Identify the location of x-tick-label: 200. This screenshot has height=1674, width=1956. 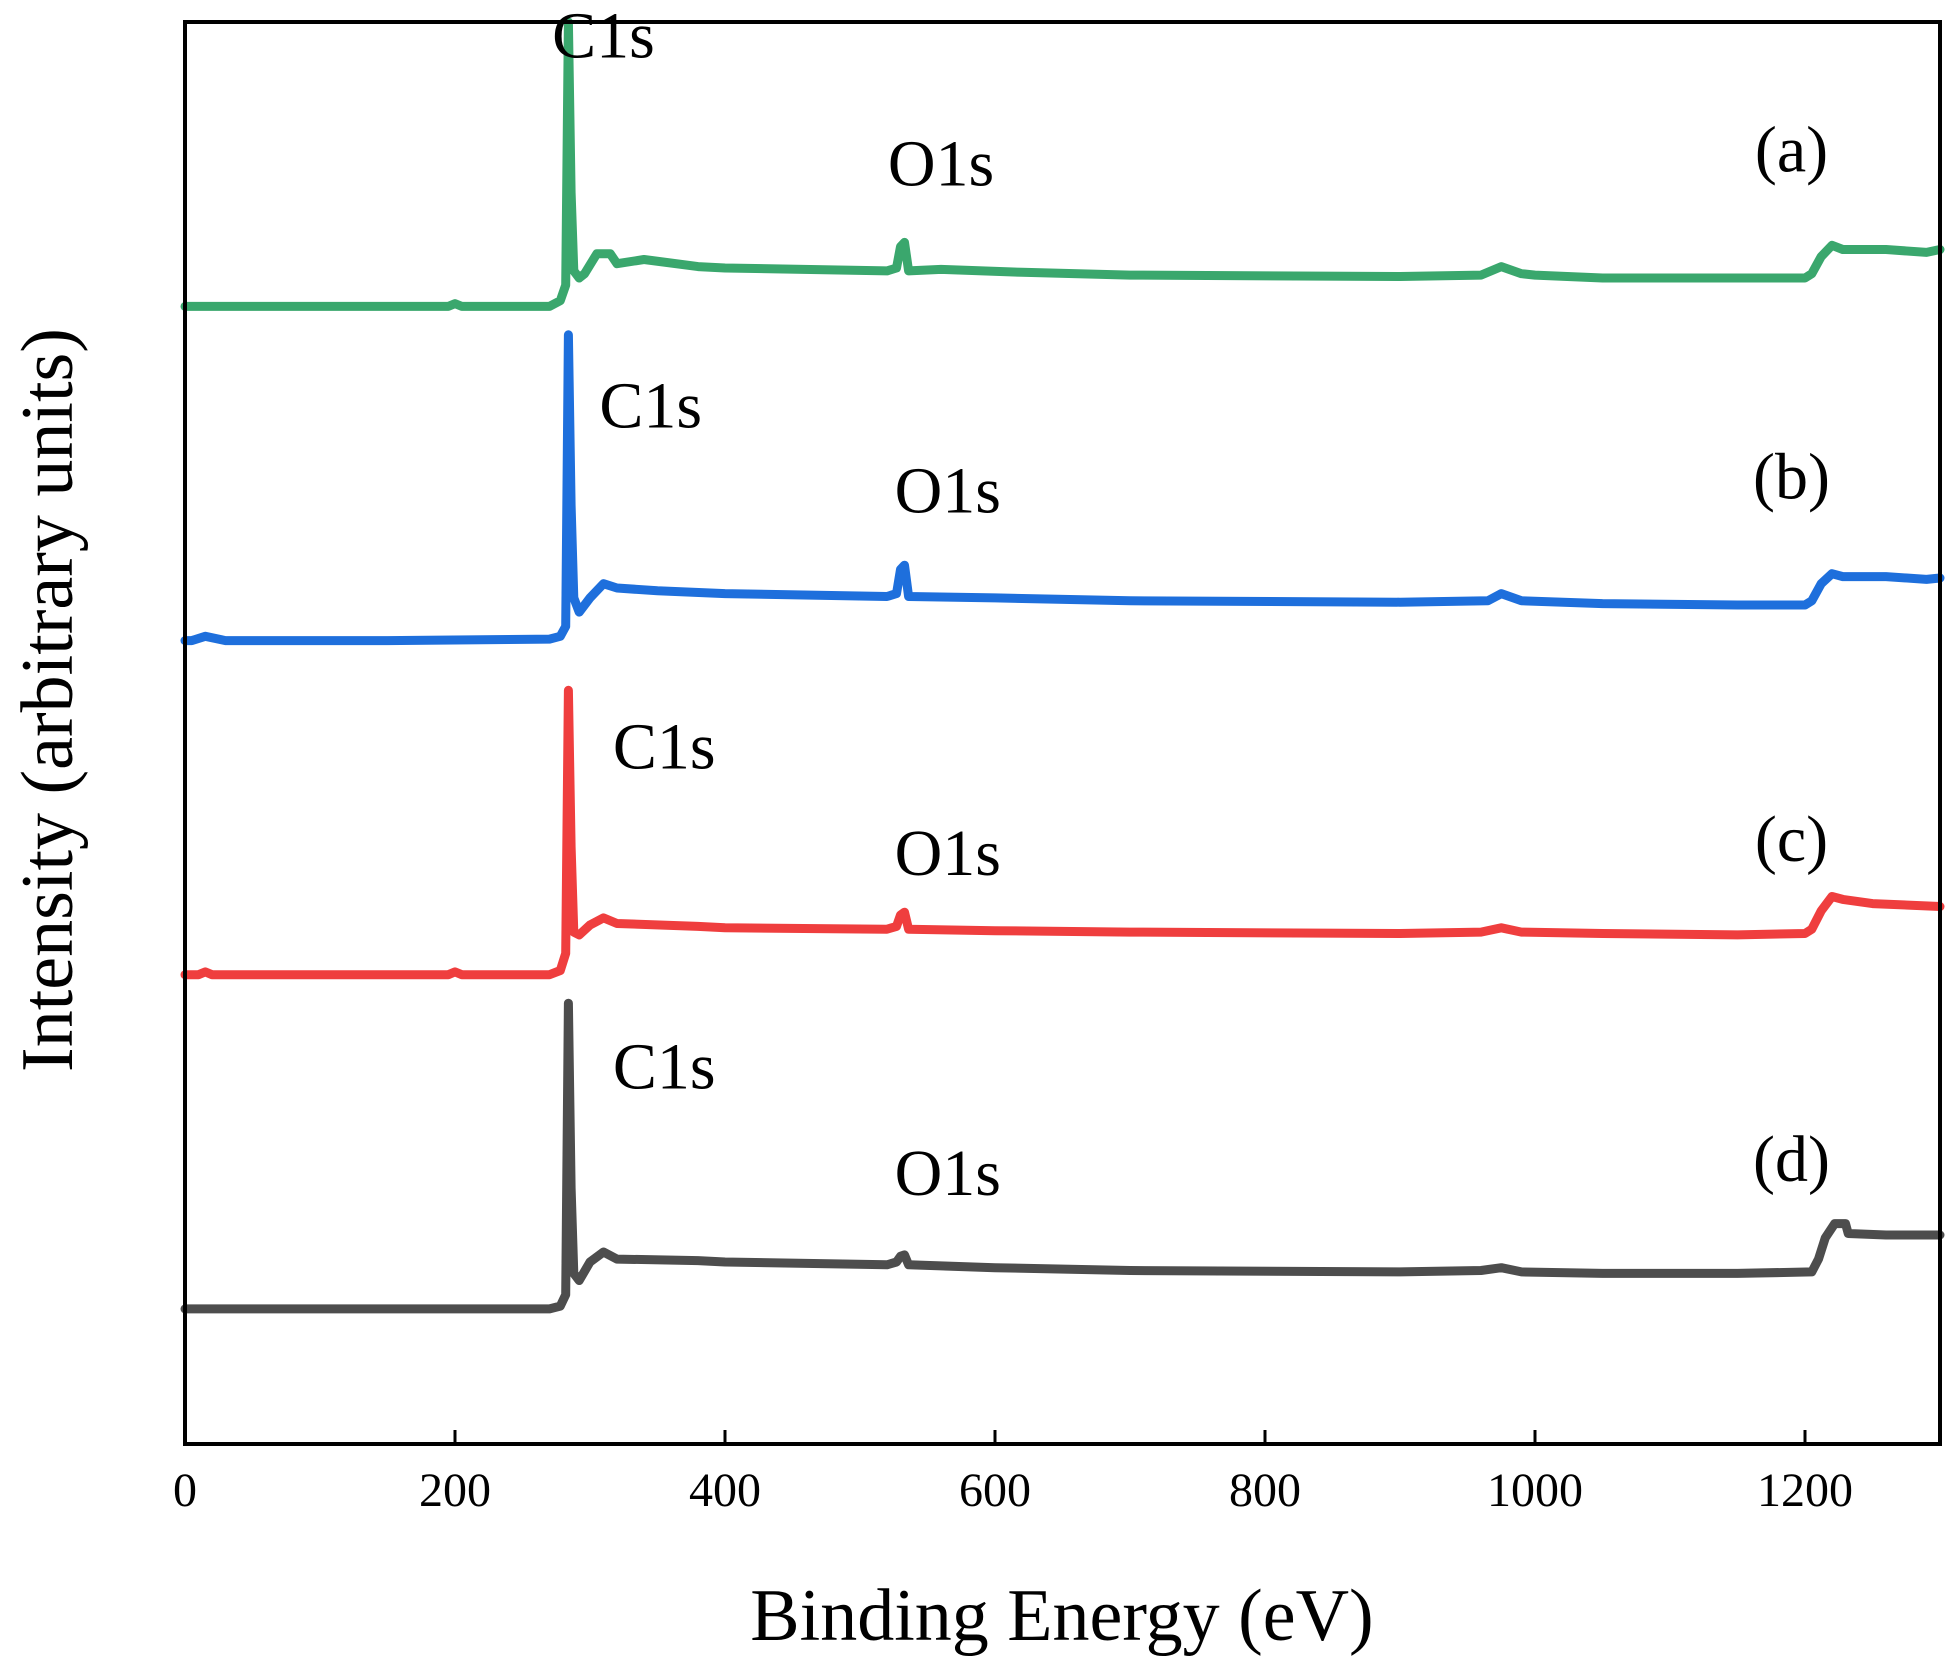
(455, 1490).